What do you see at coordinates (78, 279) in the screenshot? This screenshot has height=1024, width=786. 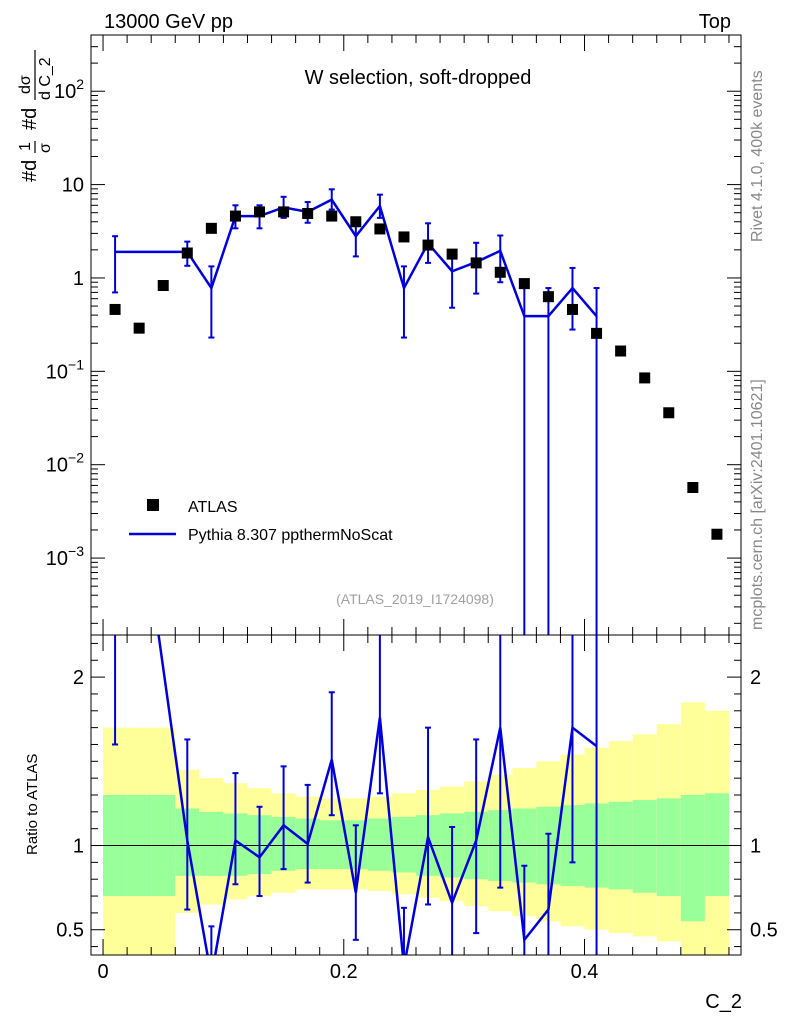 I see `main-y-tick-label: 1` at bounding box center [78, 279].